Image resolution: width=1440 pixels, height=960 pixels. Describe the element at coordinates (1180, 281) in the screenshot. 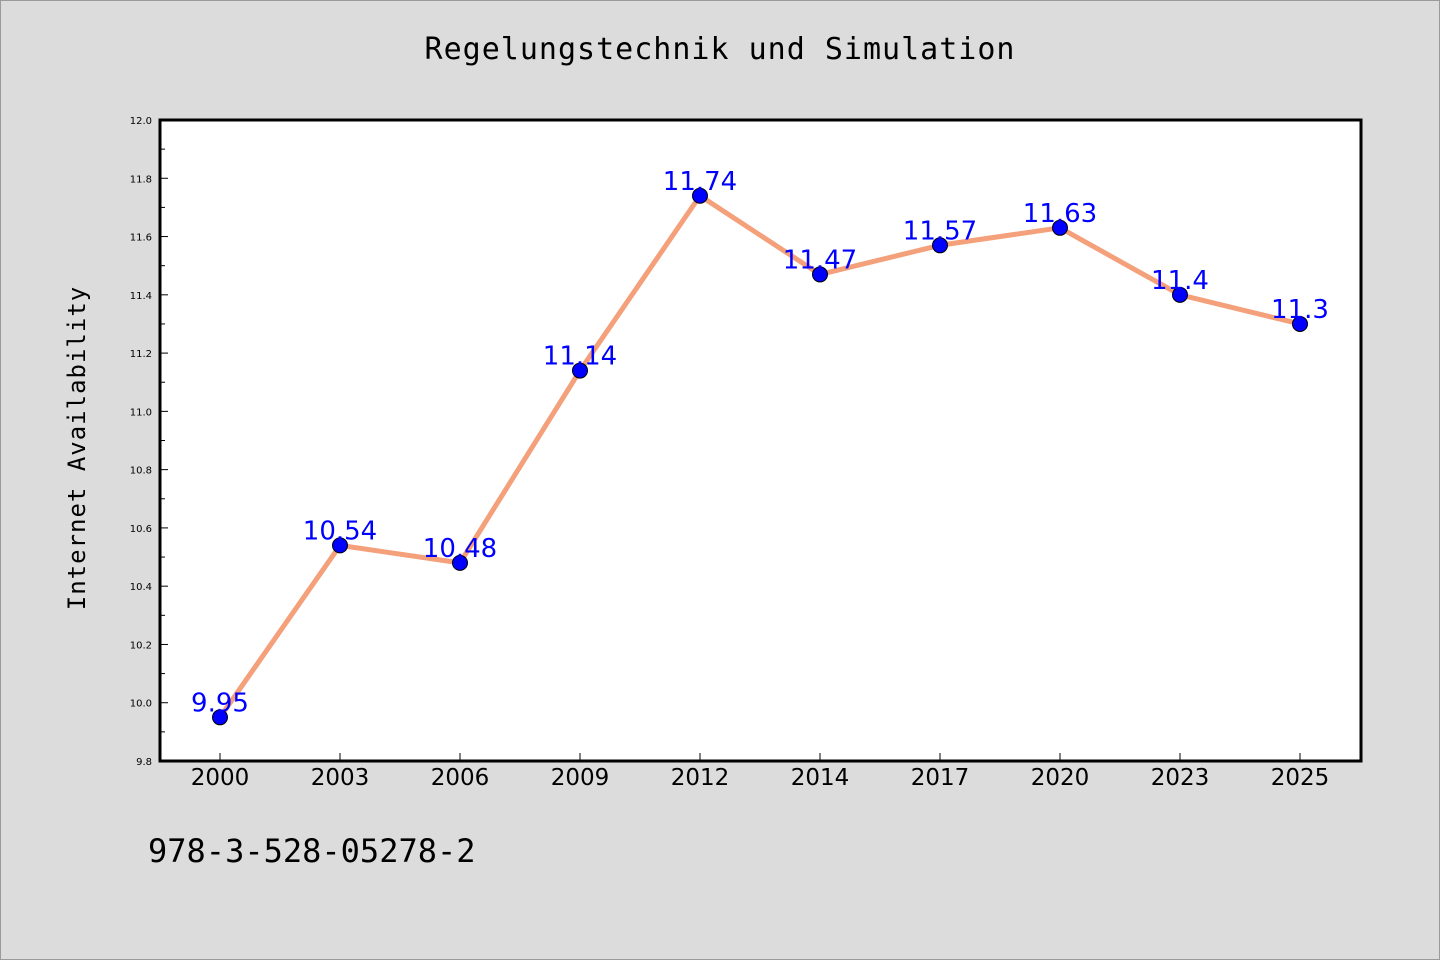

I see `data-label: 11.4` at that location.